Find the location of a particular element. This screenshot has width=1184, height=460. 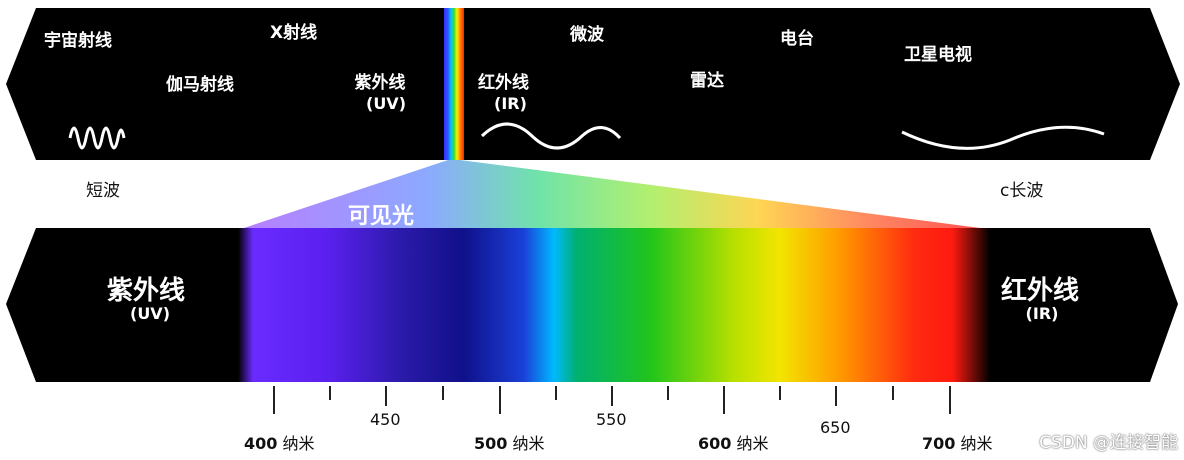

axis-ticks is located at coordinates (612, 400).